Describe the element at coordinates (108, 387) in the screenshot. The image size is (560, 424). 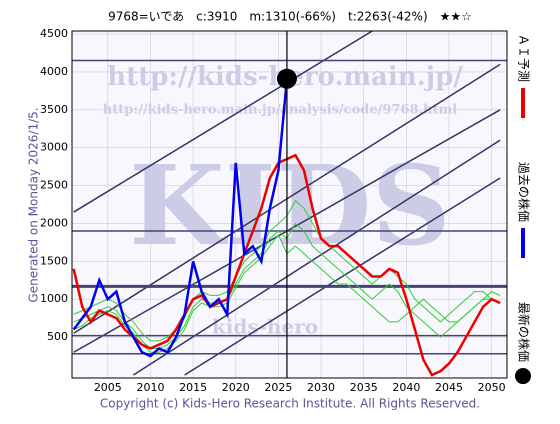
I see `x-tick-label: 2005` at that location.